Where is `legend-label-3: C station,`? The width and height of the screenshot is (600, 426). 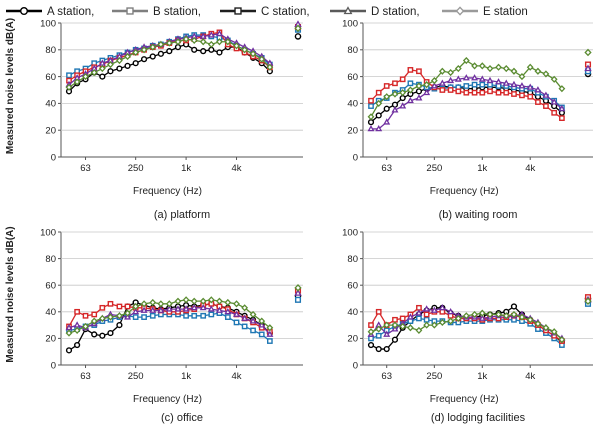
legend-label-3: C station, is located at coordinates (285, 12).